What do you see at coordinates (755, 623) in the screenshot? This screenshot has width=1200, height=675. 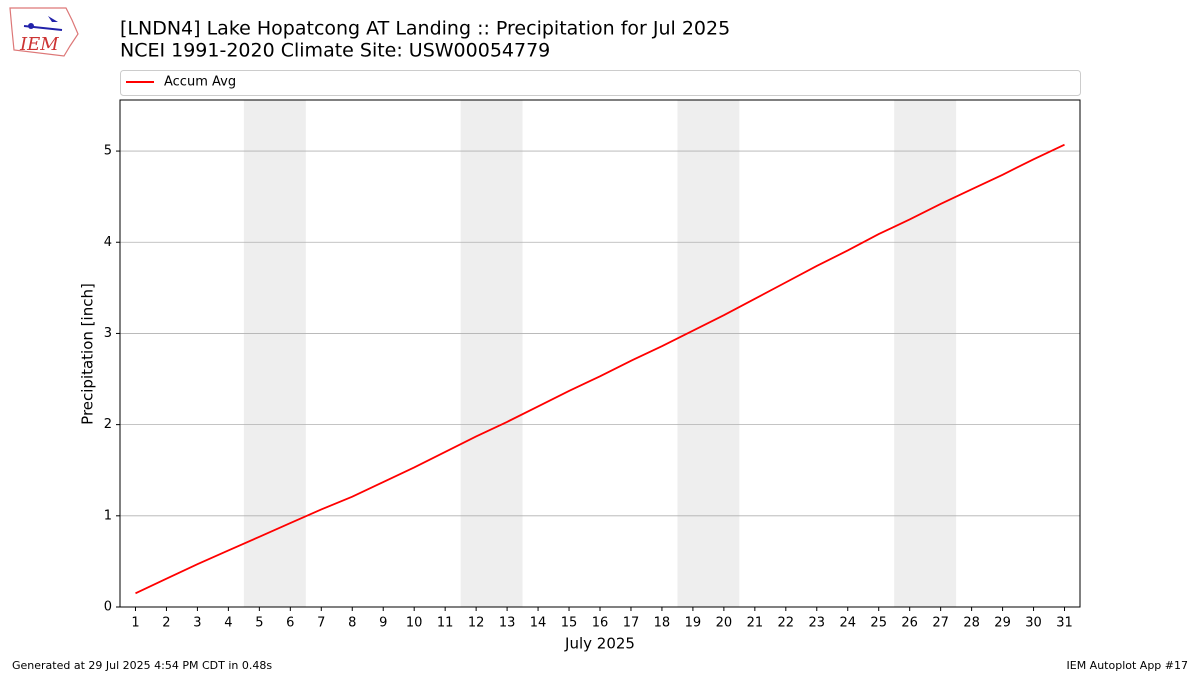 I see `x-tick-label: 21` at bounding box center [755, 623].